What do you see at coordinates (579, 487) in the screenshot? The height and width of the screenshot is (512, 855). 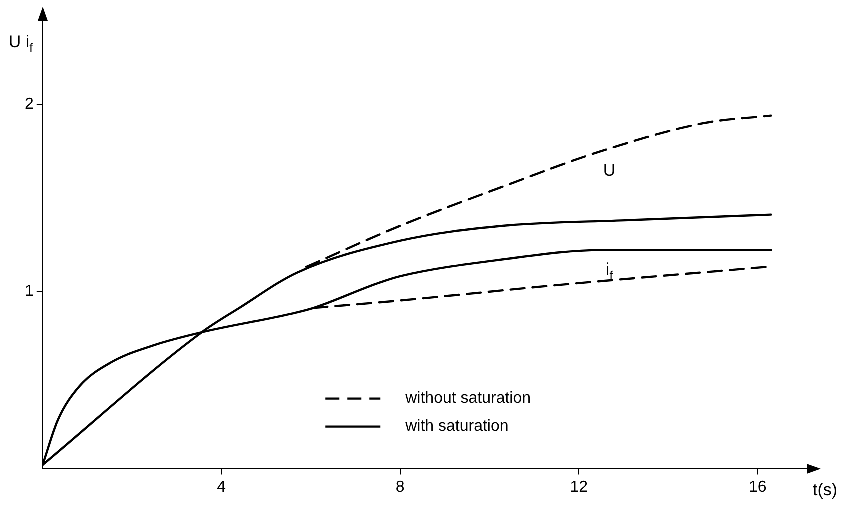 I see `x-tick-label: 12` at bounding box center [579, 487].